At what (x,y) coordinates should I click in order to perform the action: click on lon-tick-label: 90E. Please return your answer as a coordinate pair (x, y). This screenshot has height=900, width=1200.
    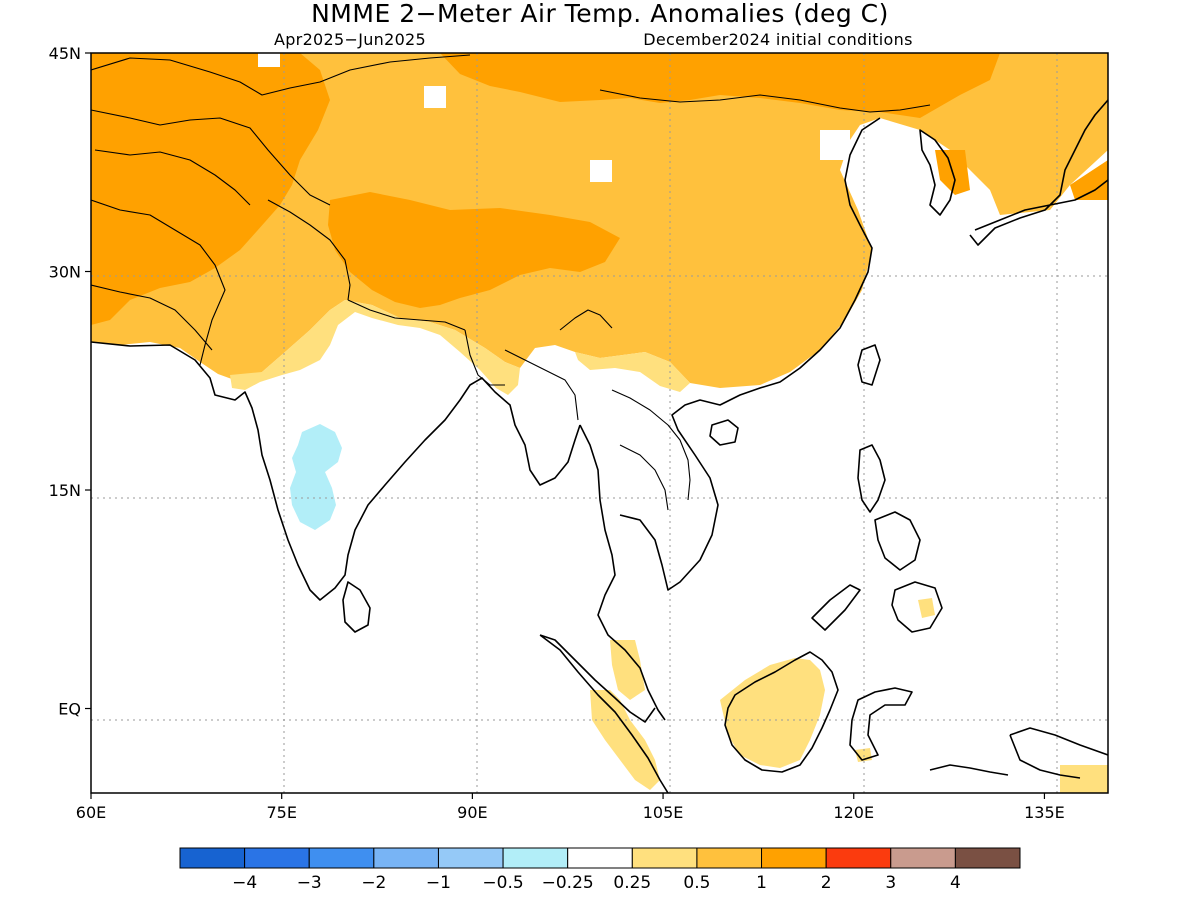
    Looking at the image, I should click on (472, 812).